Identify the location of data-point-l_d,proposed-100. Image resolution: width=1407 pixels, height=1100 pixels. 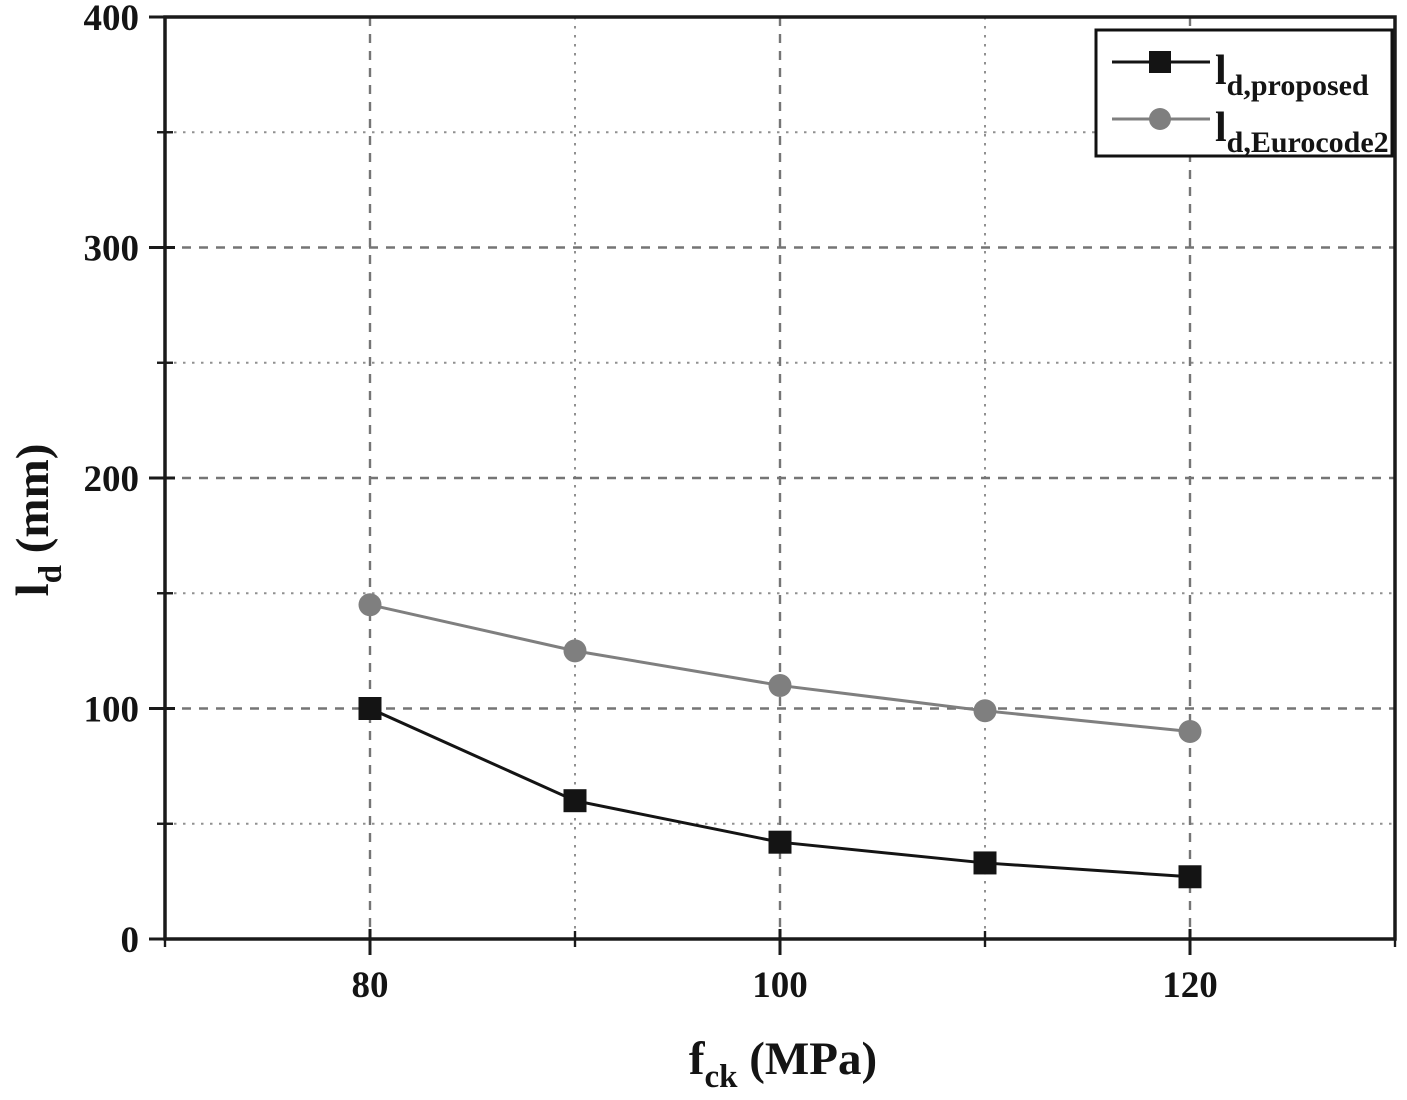
(780, 842).